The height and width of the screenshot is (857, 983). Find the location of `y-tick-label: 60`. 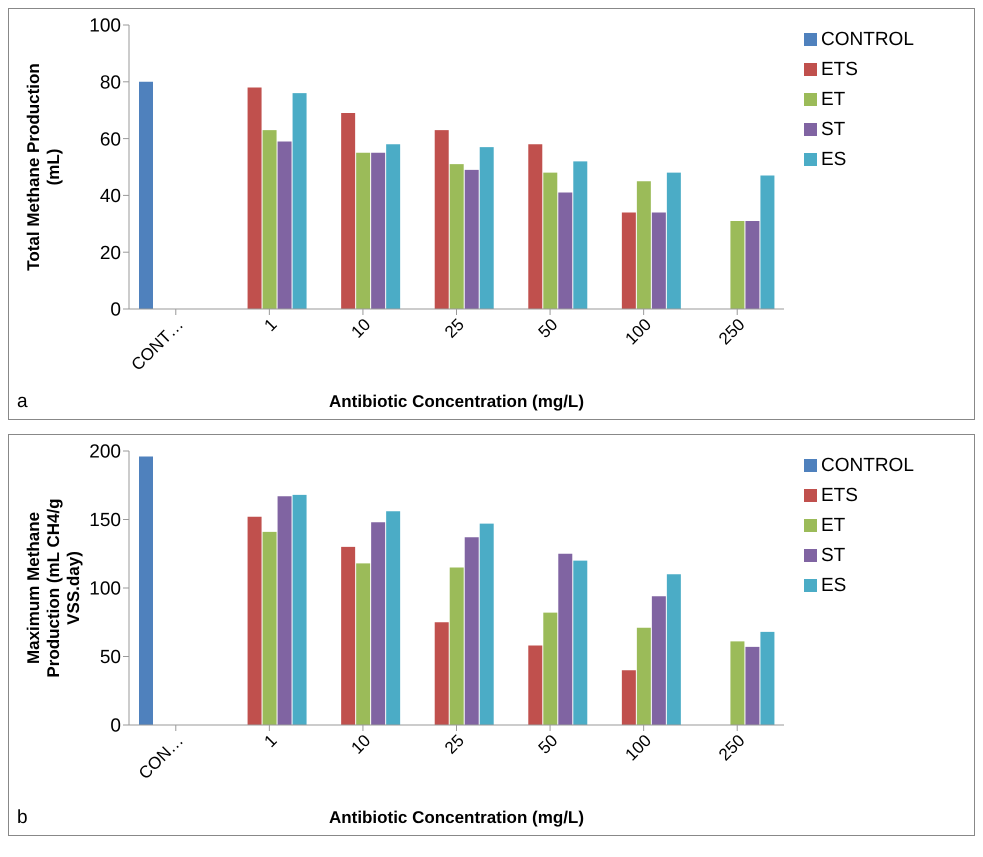

y-tick-label: 60 is located at coordinates (110, 139).